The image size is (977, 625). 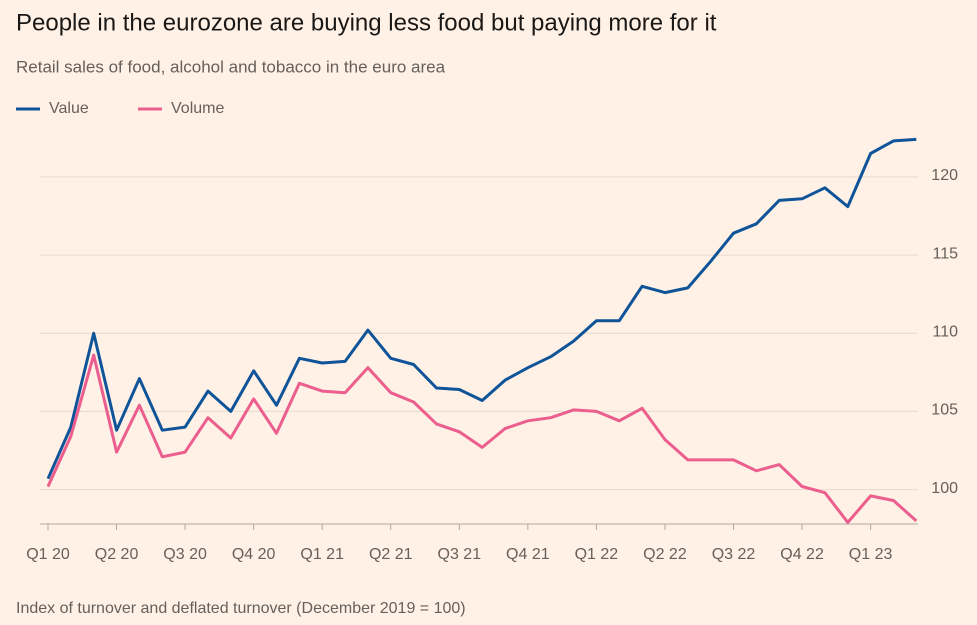 What do you see at coordinates (945, 253) in the screenshot?
I see `y-tick-label: 115` at bounding box center [945, 253].